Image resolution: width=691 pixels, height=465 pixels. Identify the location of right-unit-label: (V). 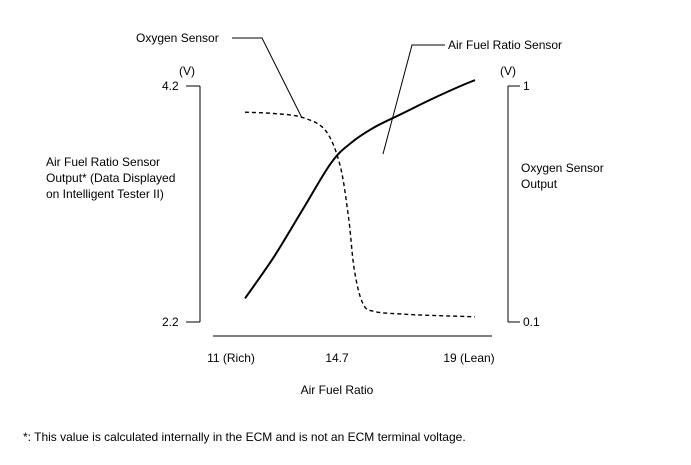
(508, 71).